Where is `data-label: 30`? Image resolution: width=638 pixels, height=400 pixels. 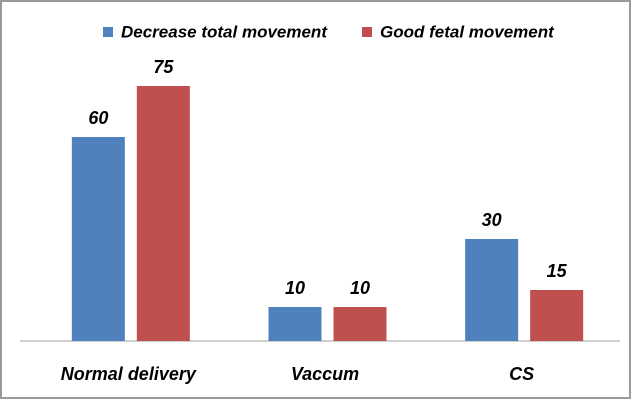
data-label: 30 is located at coordinates (492, 220).